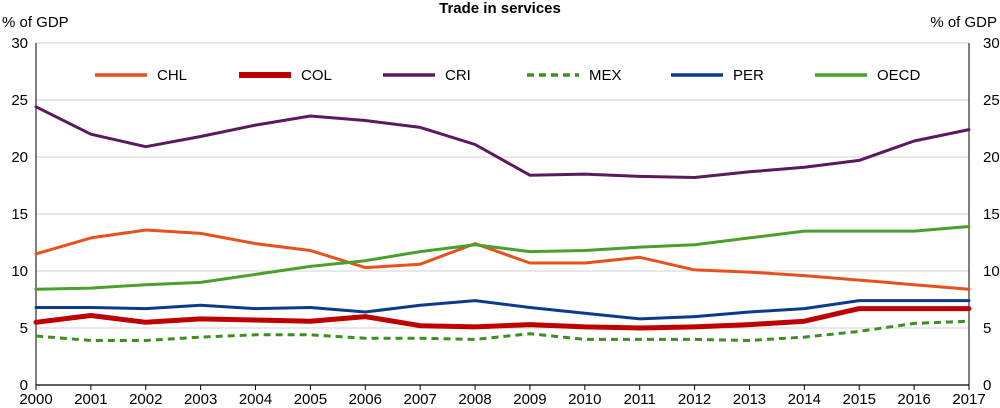  Describe the element at coordinates (19, 271) in the screenshot. I see `y-tick-label-left: 10` at that location.